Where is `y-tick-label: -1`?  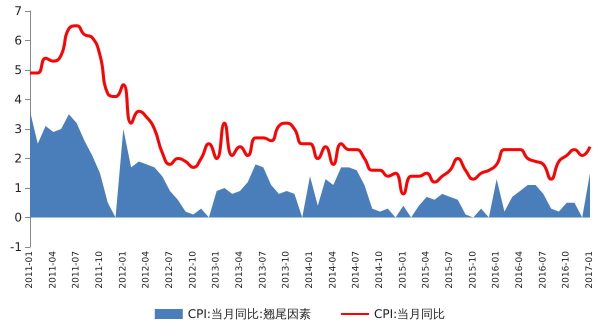 y-tick-label: -1 is located at coordinates (16, 247).